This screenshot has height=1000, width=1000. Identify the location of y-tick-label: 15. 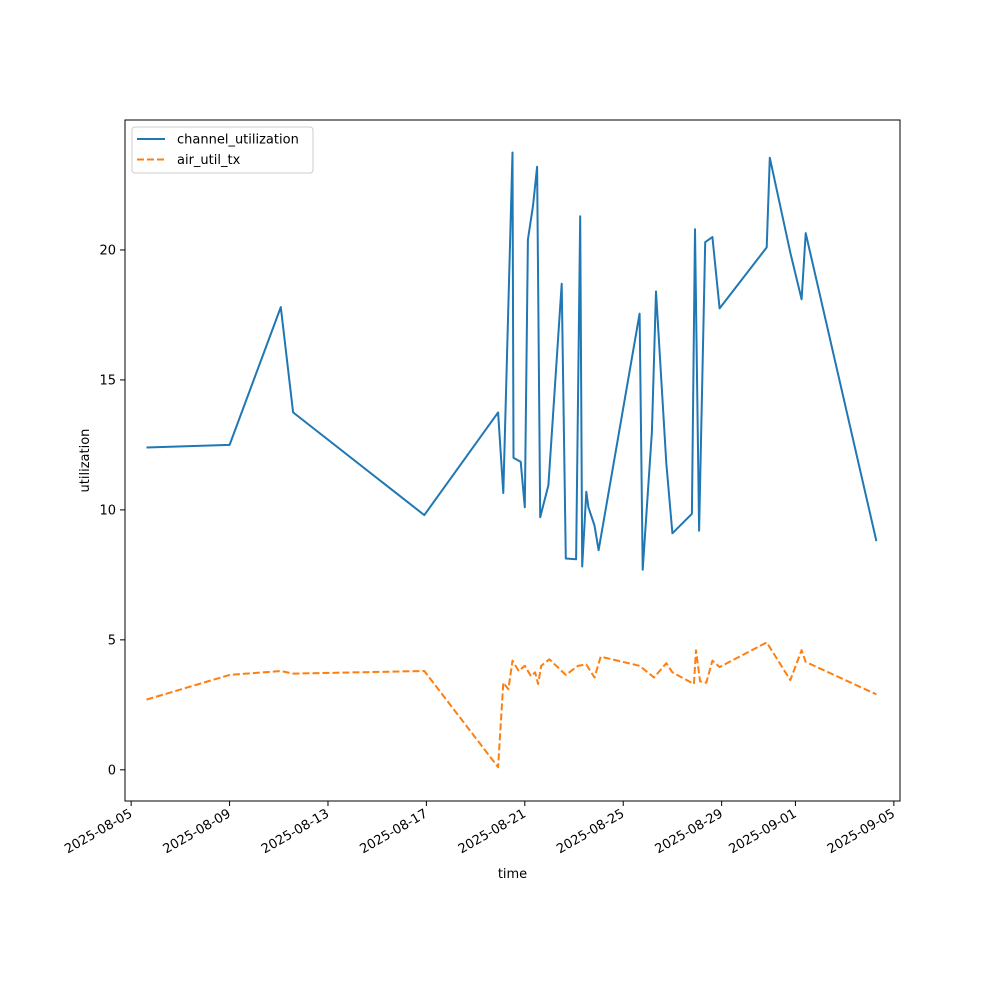
(107, 380).